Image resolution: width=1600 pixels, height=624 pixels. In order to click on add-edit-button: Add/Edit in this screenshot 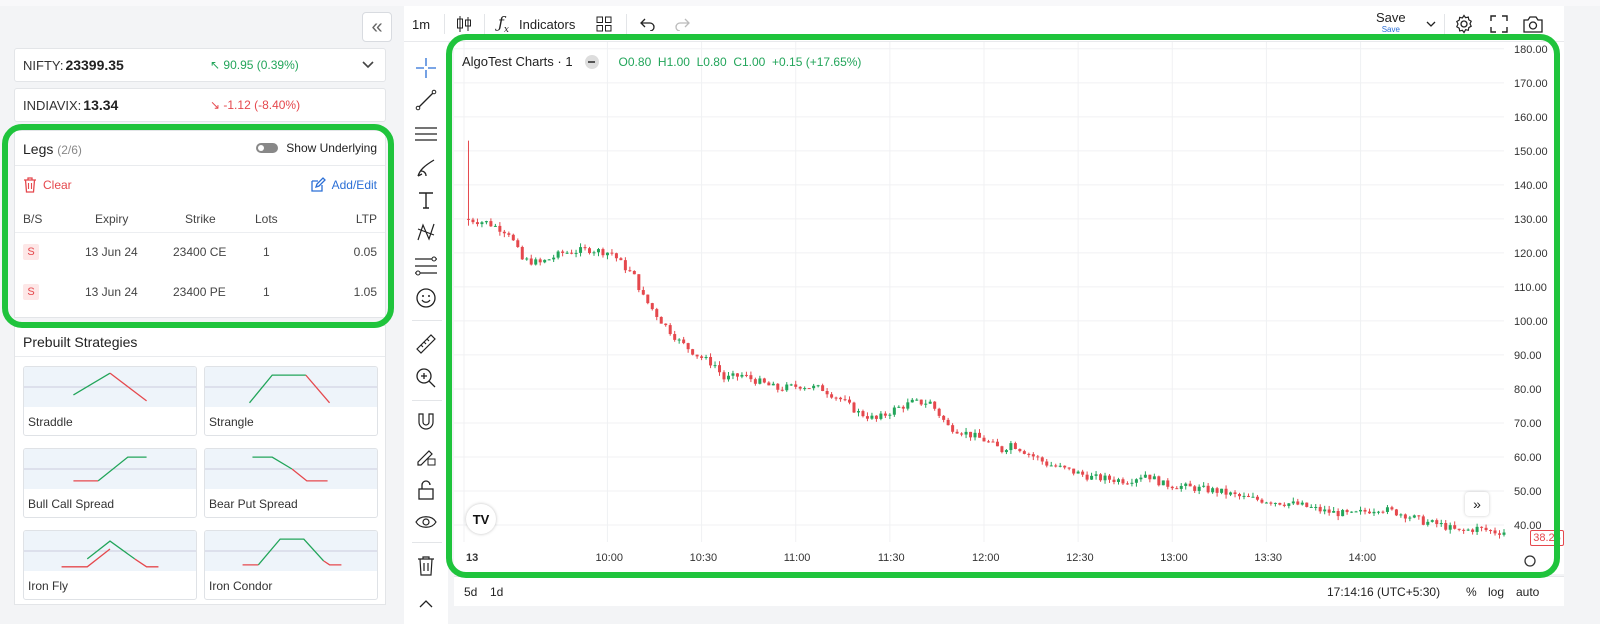, I will do `click(343, 185)`.